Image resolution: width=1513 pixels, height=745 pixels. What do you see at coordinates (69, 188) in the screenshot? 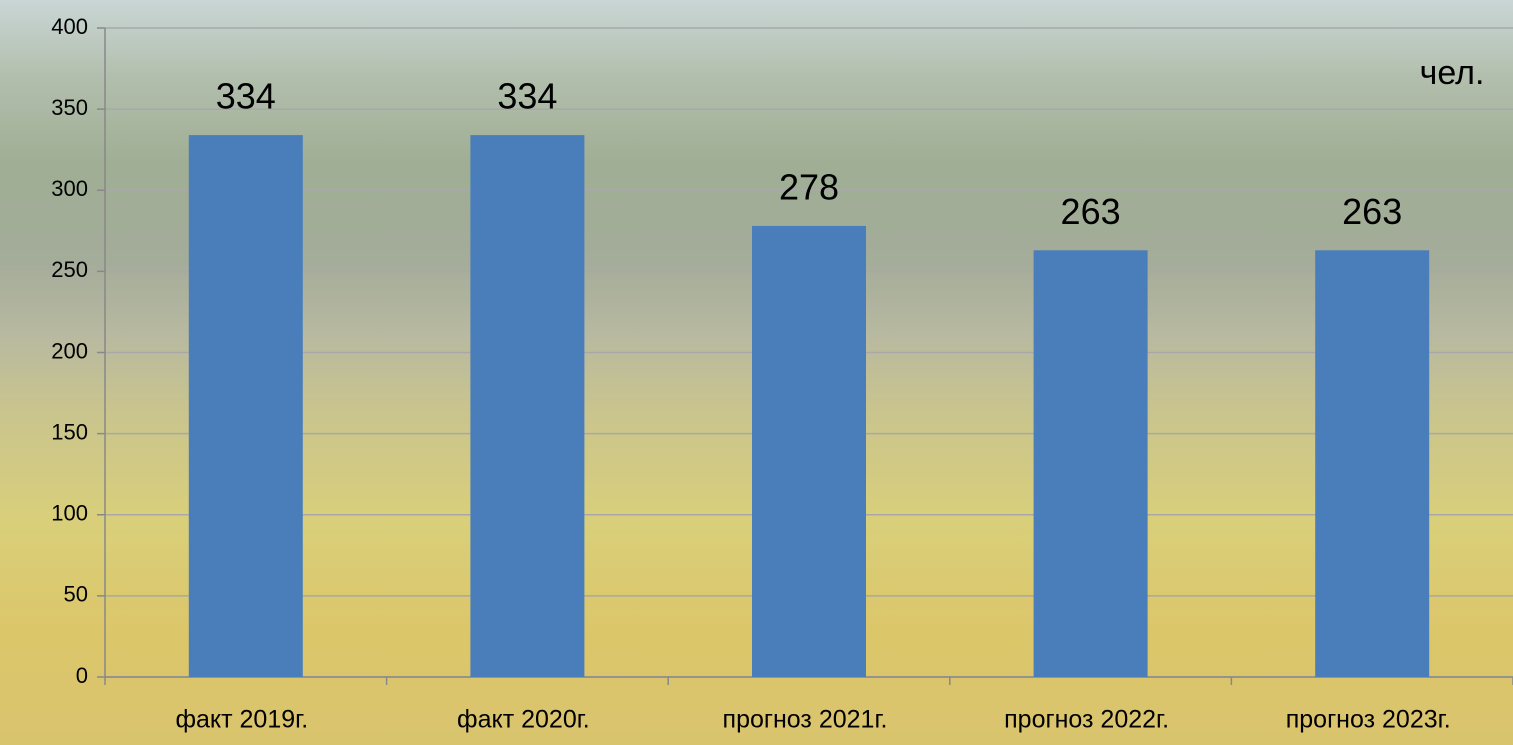
I see `y-tick-label: 300` at bounding box center [69, 188].